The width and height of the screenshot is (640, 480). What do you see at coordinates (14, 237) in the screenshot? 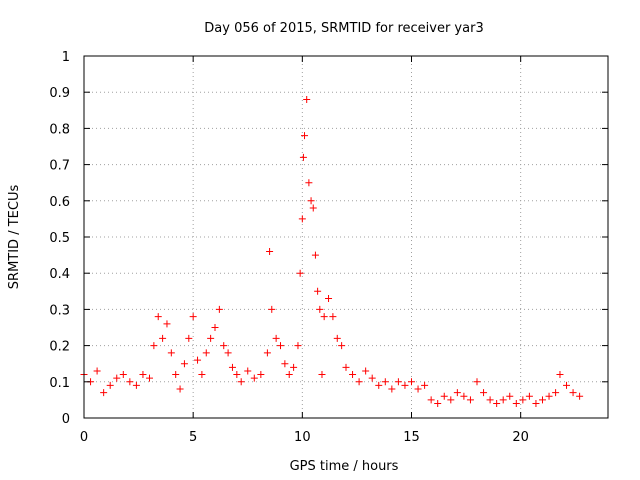
I see `y-axis-label: SRMTID / TECUs` at bounding box center [14, 237].